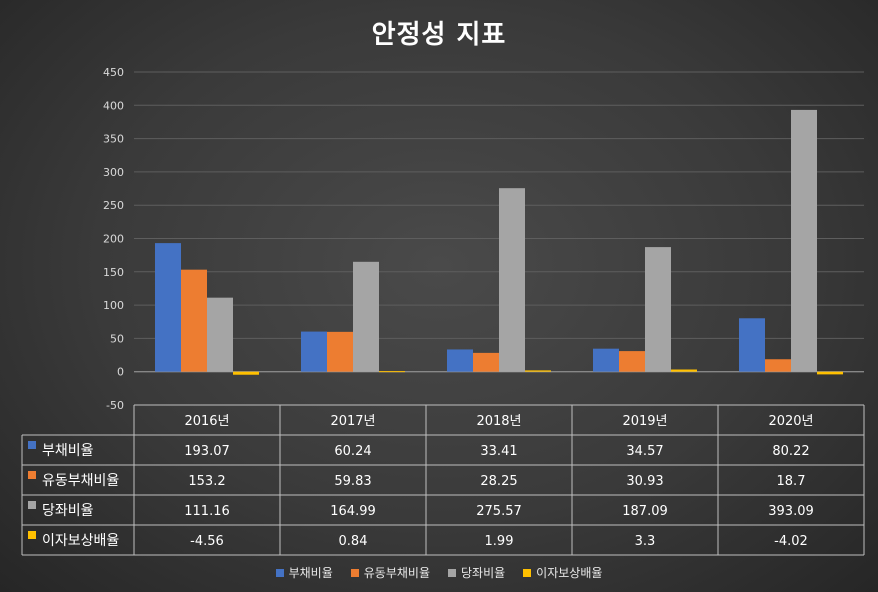  Describe the element at coordinates (483, 573) in the screenshot. I see `legend-label: 당좌비율` at that location.